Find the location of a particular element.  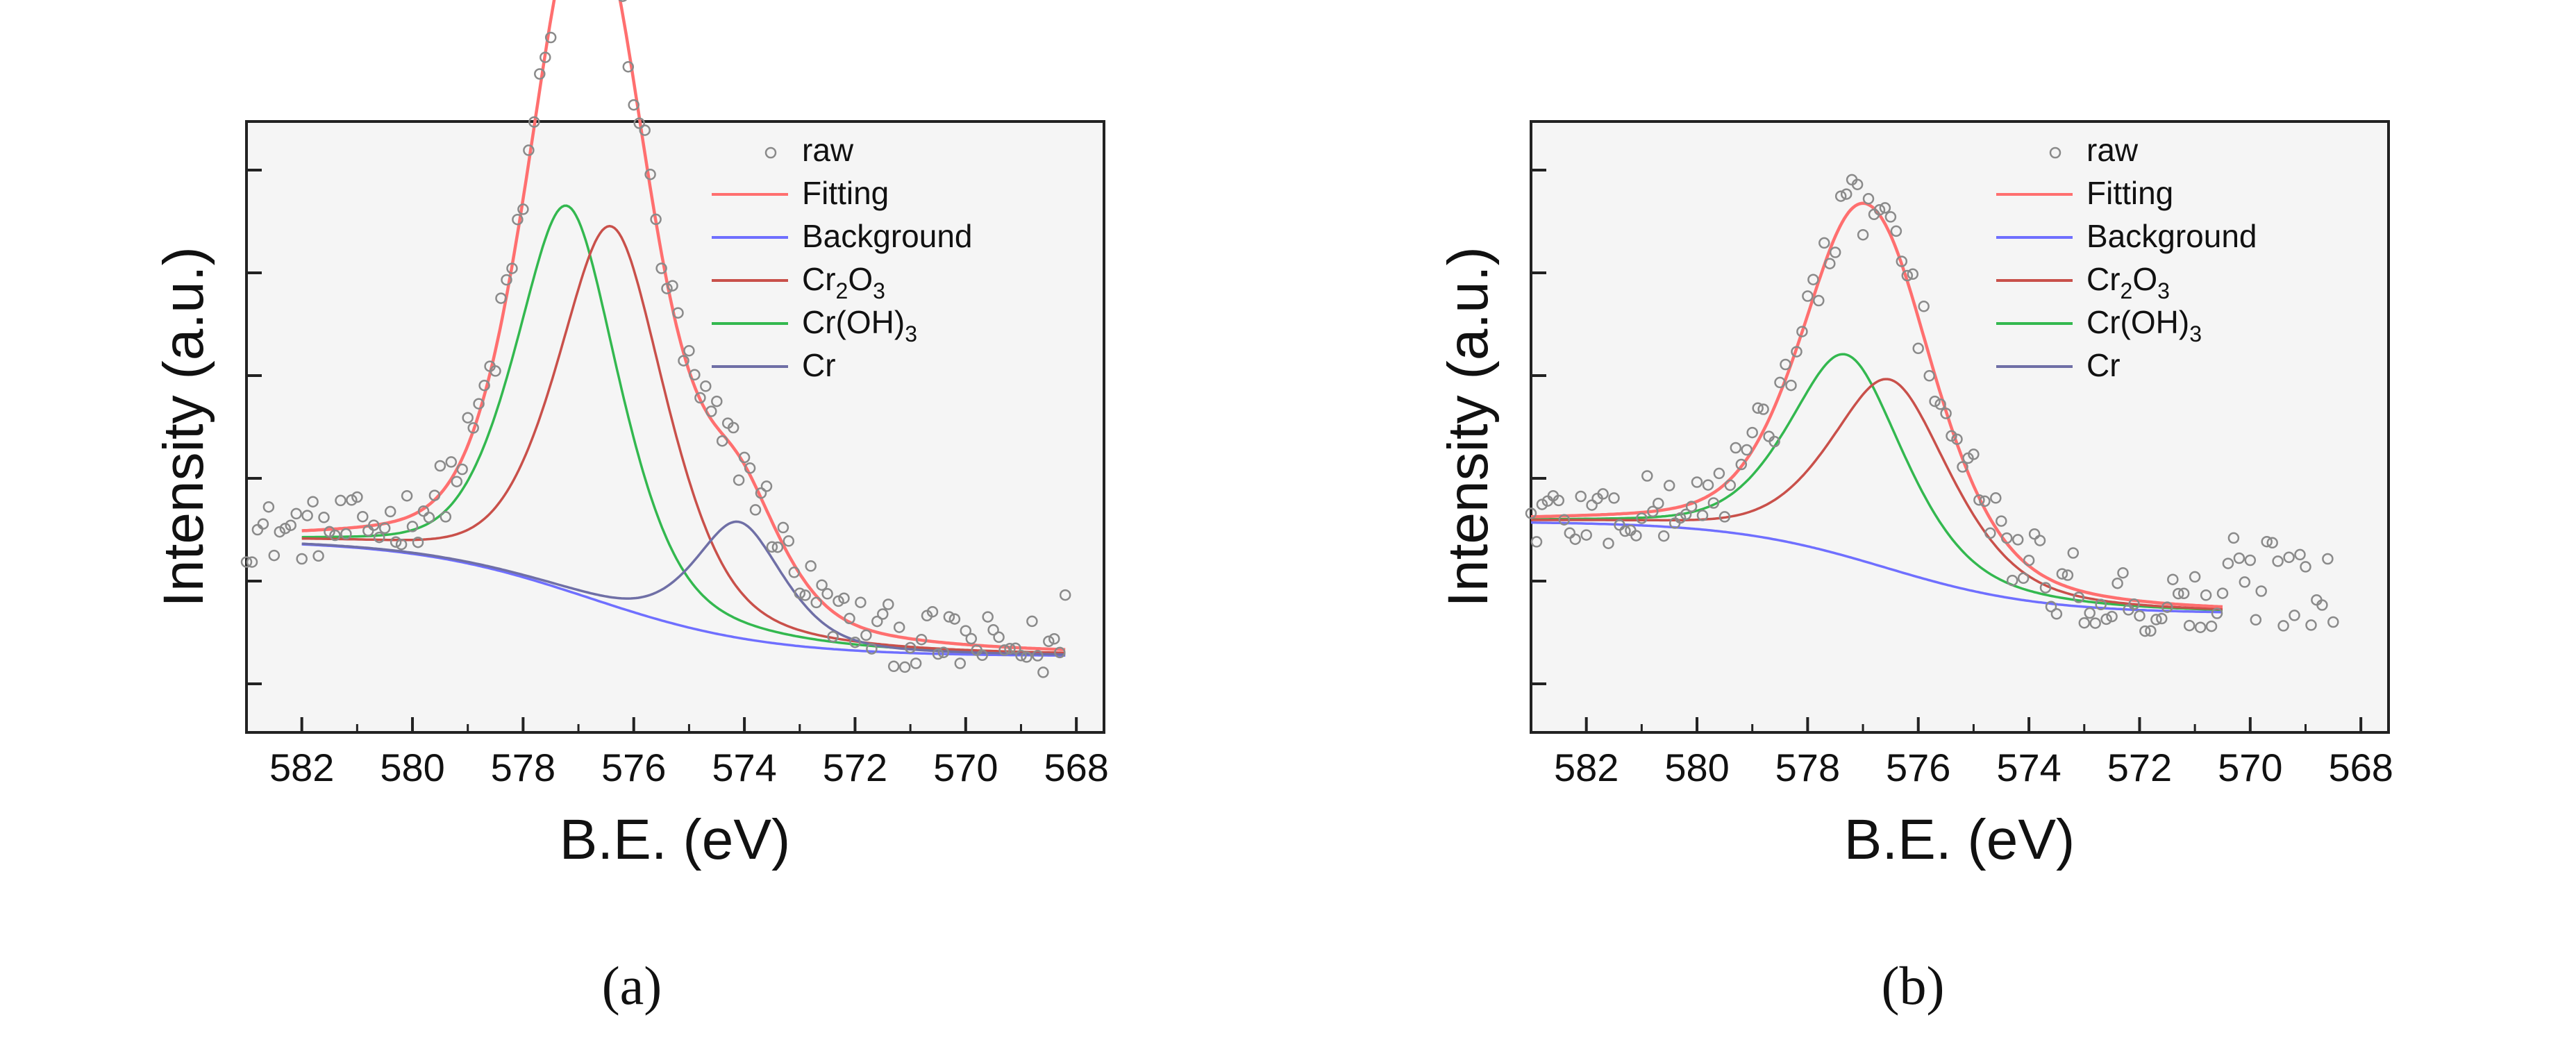

panel-a-xtick-label: 578 is located at coordinates (523, 767).